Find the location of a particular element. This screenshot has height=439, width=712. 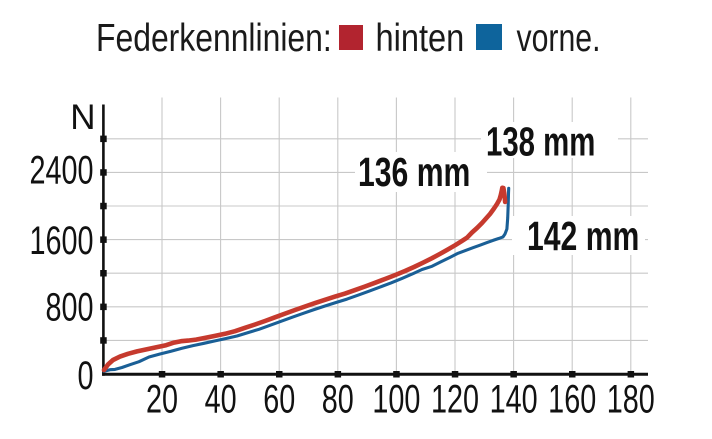

svg-text: 180 is located at coordinates (631, 399).